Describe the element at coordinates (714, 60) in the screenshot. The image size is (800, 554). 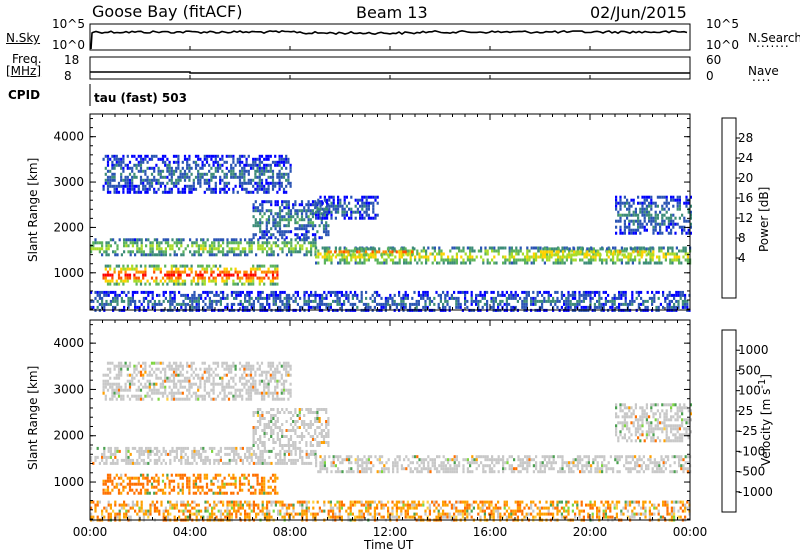
I see `nave-tick-top: 60` at that location.